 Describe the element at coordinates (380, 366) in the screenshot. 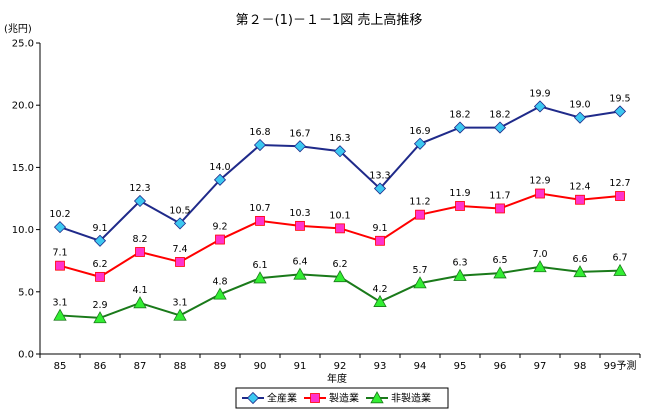

I see `x-tick-label: 93` at that location.